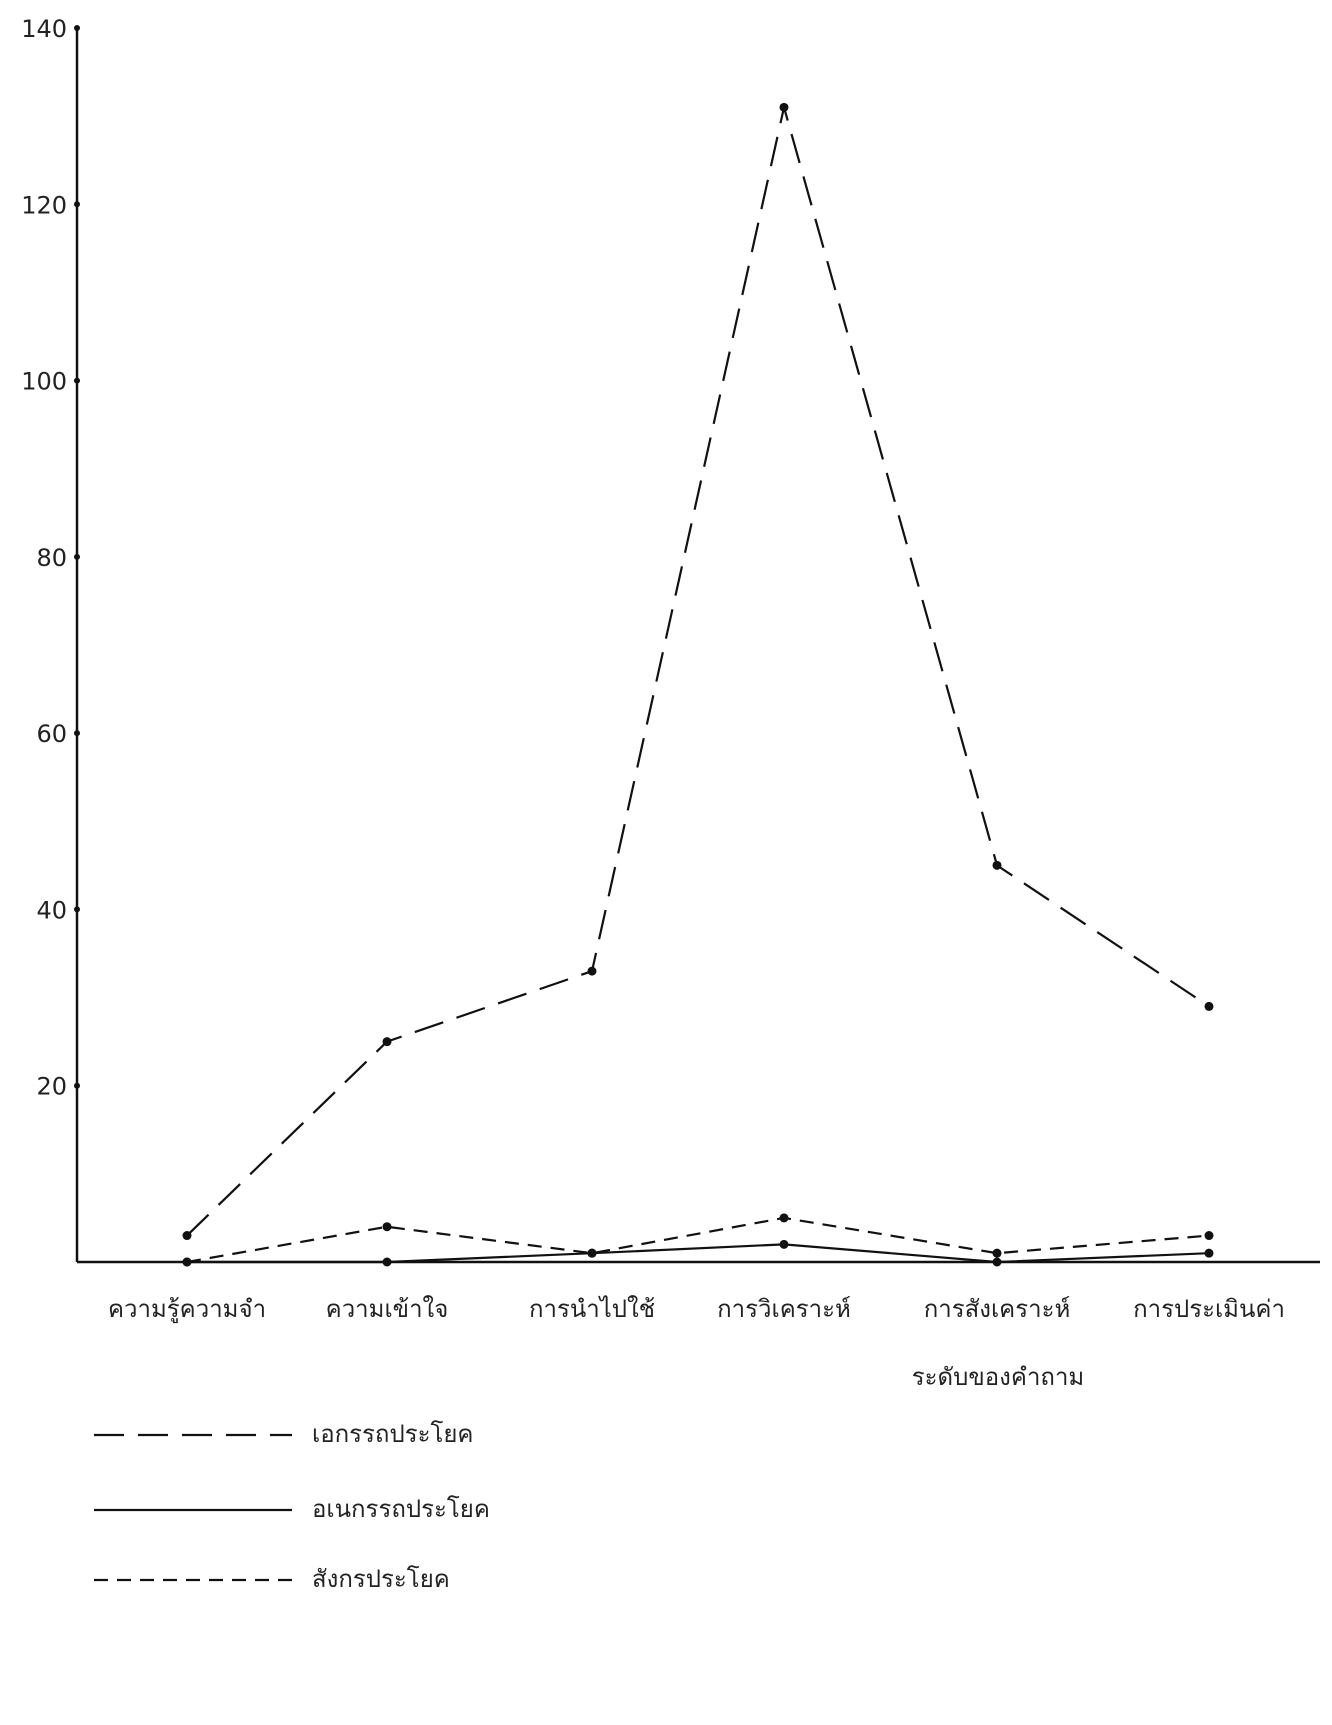 The image size is (1332, 1725). Describe the element at coordinates (592, 1309) in the screenshot. I see `x-tick-label: การนำไปใช้` at that location.